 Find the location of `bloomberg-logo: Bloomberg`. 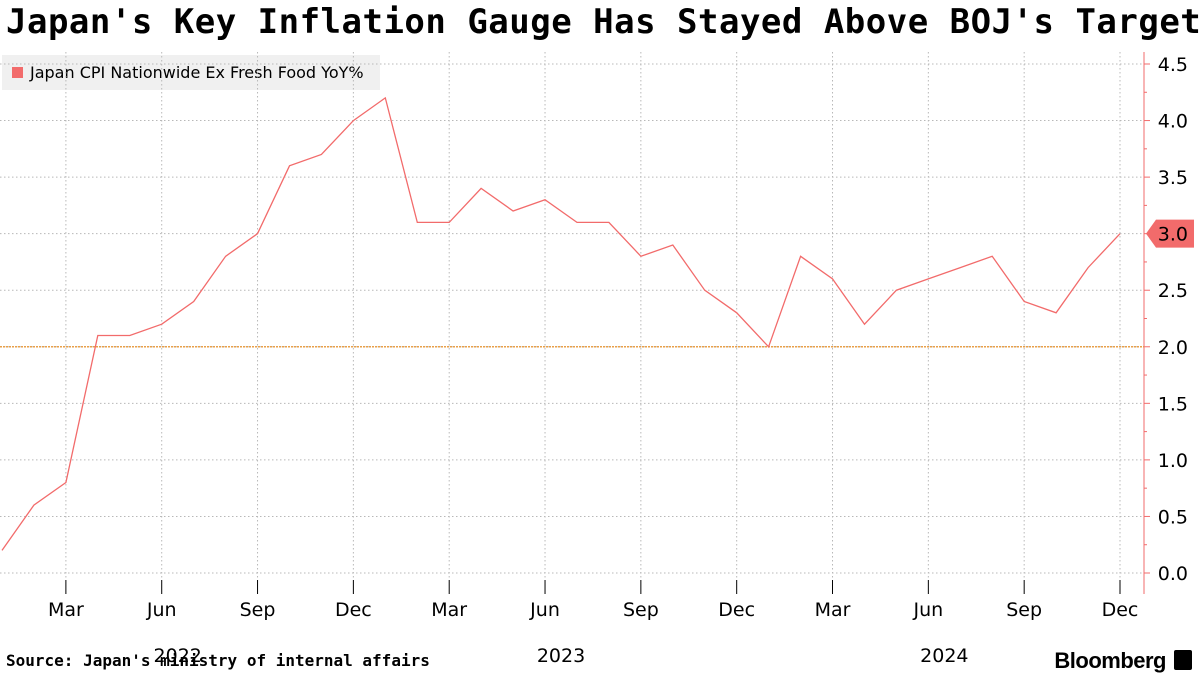

bloomberg-logo: Bloomberg is located at coordinates (1110, 660).